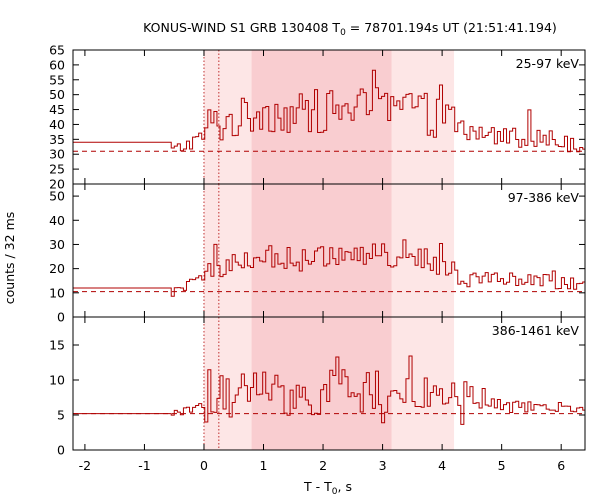  What do you see at coordinates (502, 465) in the screenshot?
I see `x-tick-label: 5` at bounding box center [502, 465].